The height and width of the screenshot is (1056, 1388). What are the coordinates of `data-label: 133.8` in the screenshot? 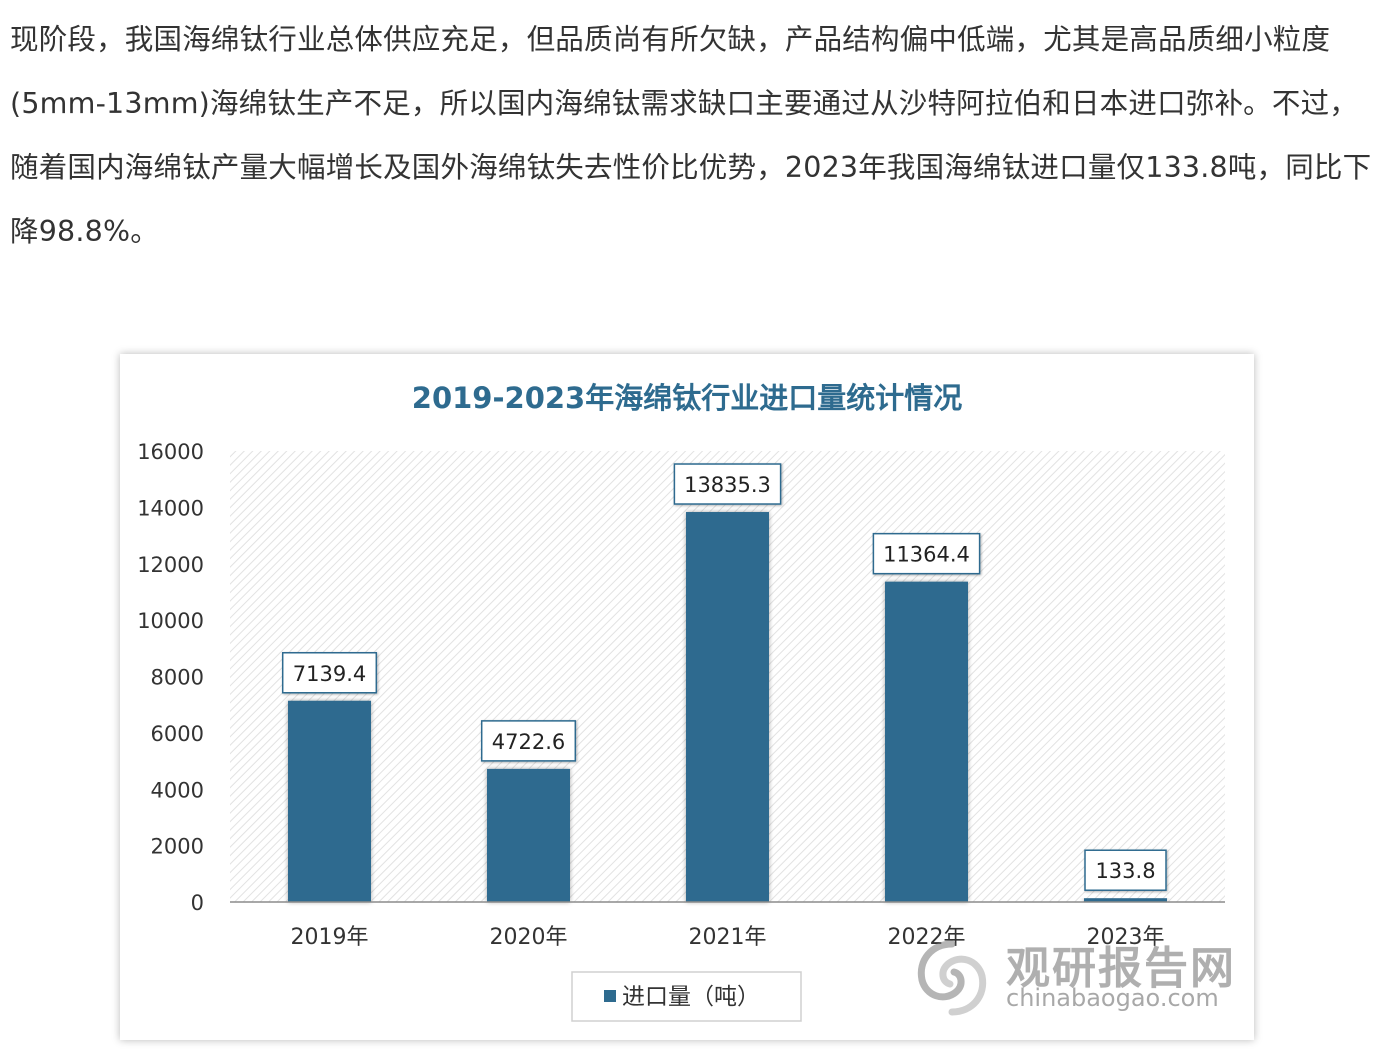 It's located at (1125, 871).